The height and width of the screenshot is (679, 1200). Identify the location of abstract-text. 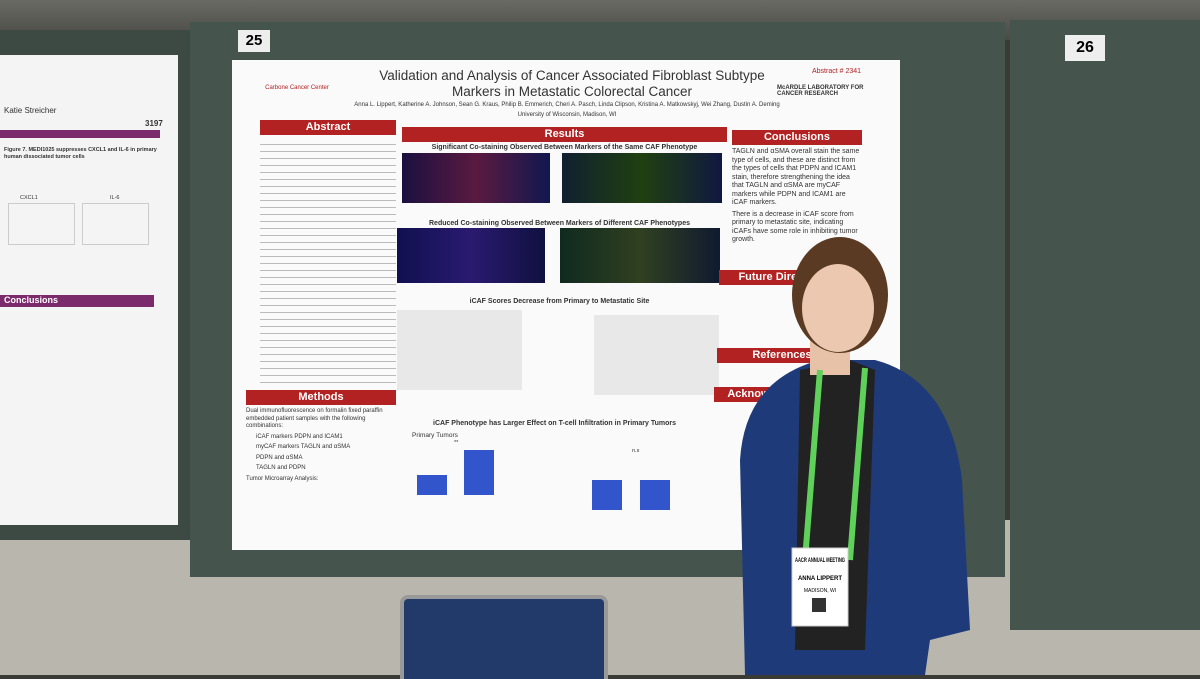
(328, 262).